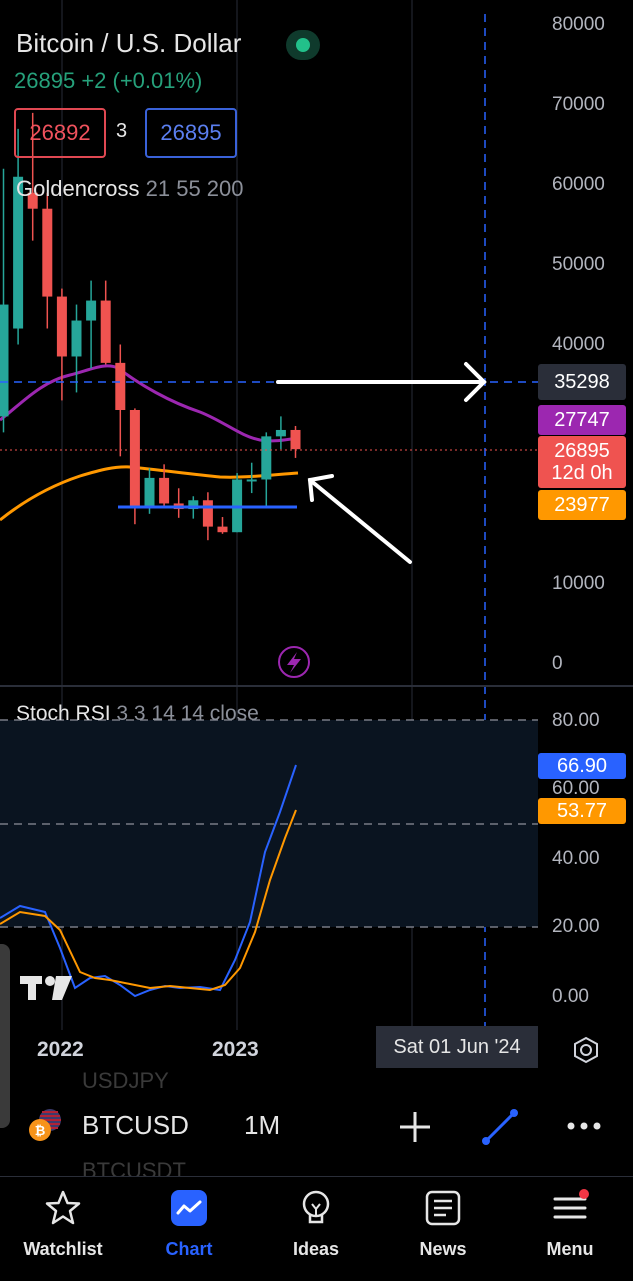  What do you see at coordinates (578, 24) in the screenshot?
I see `price-tick: 80000` at bounding box center [578, 24].